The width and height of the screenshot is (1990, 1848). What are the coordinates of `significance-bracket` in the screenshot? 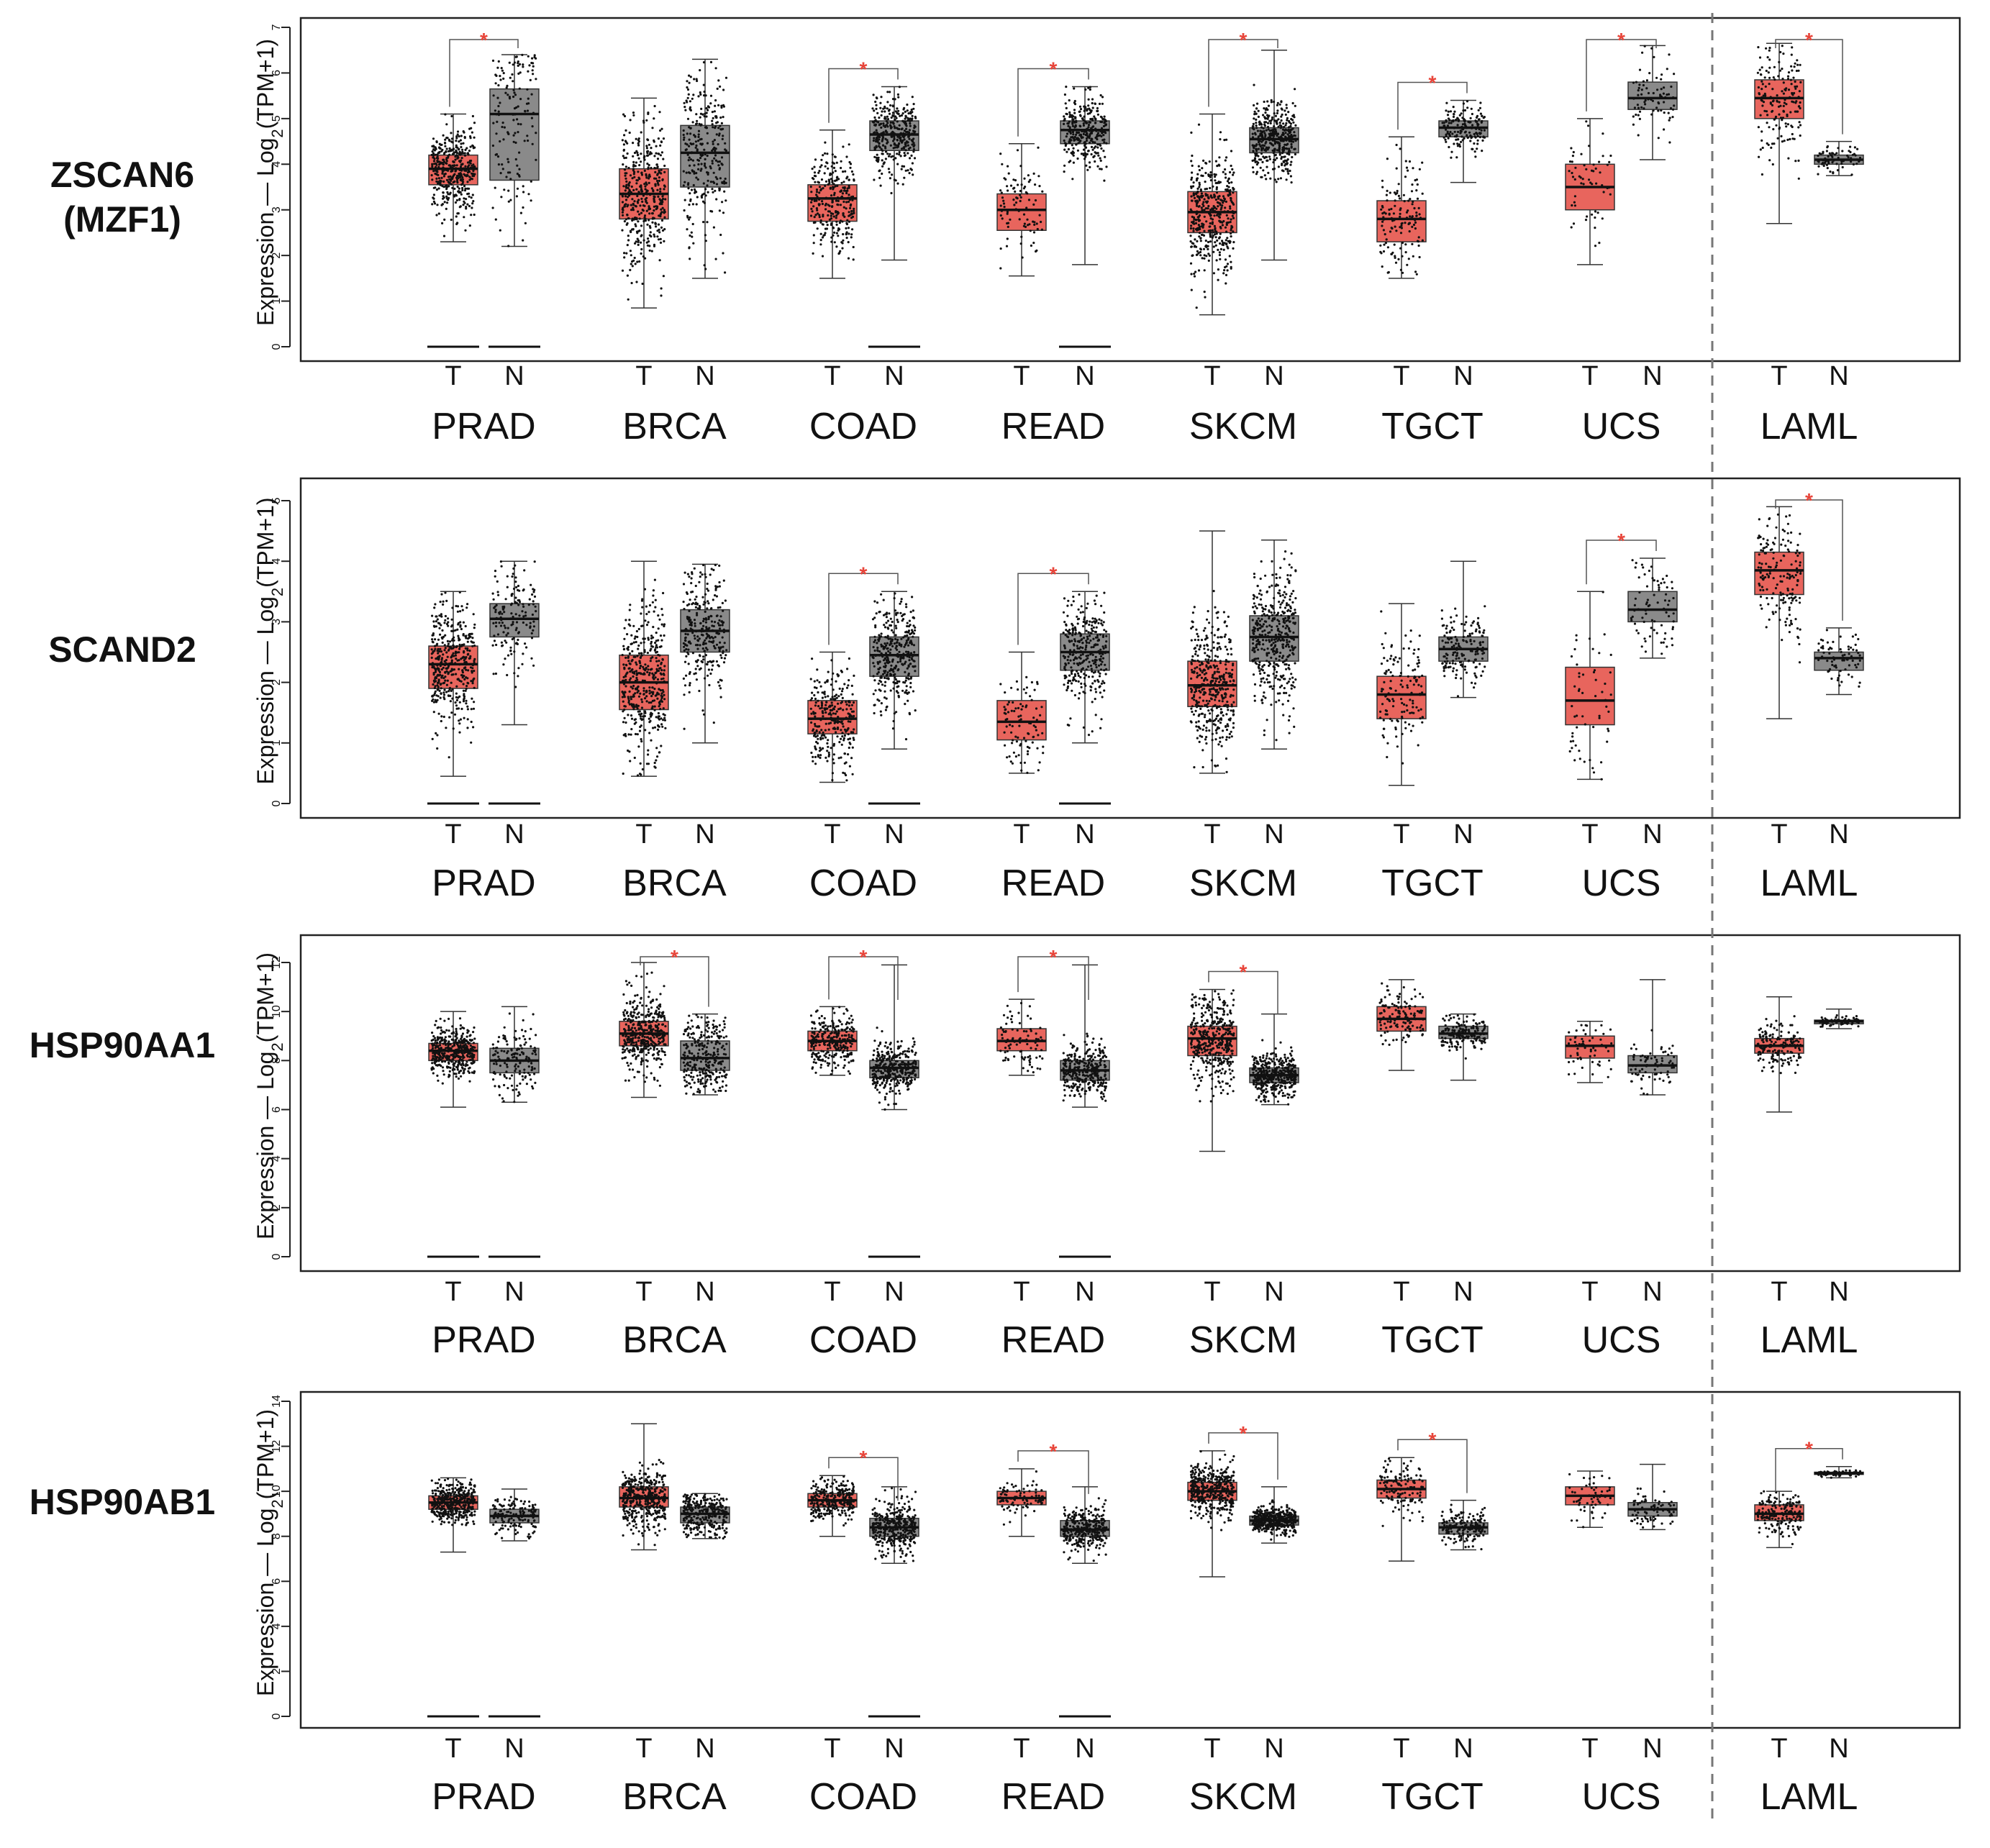 It's located at (863, 95).